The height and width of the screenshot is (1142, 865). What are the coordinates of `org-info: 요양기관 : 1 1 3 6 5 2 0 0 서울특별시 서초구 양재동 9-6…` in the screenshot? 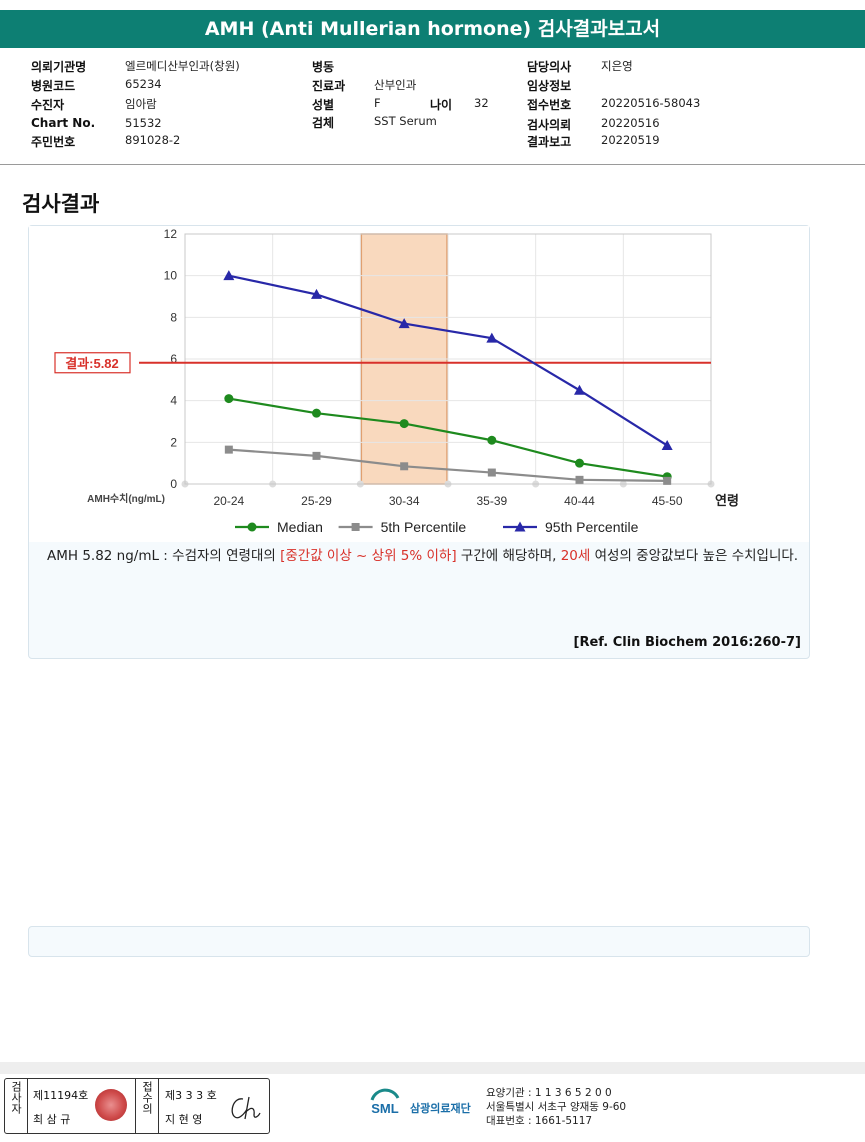 It's located at (556, 1107).